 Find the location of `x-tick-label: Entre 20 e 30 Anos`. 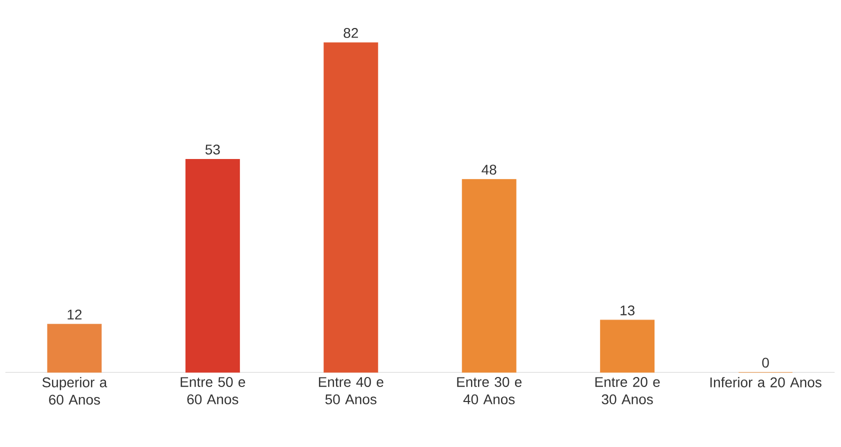

x-tick-label: Entre 20 e 30 Anos is located at coordinates (627, 390).